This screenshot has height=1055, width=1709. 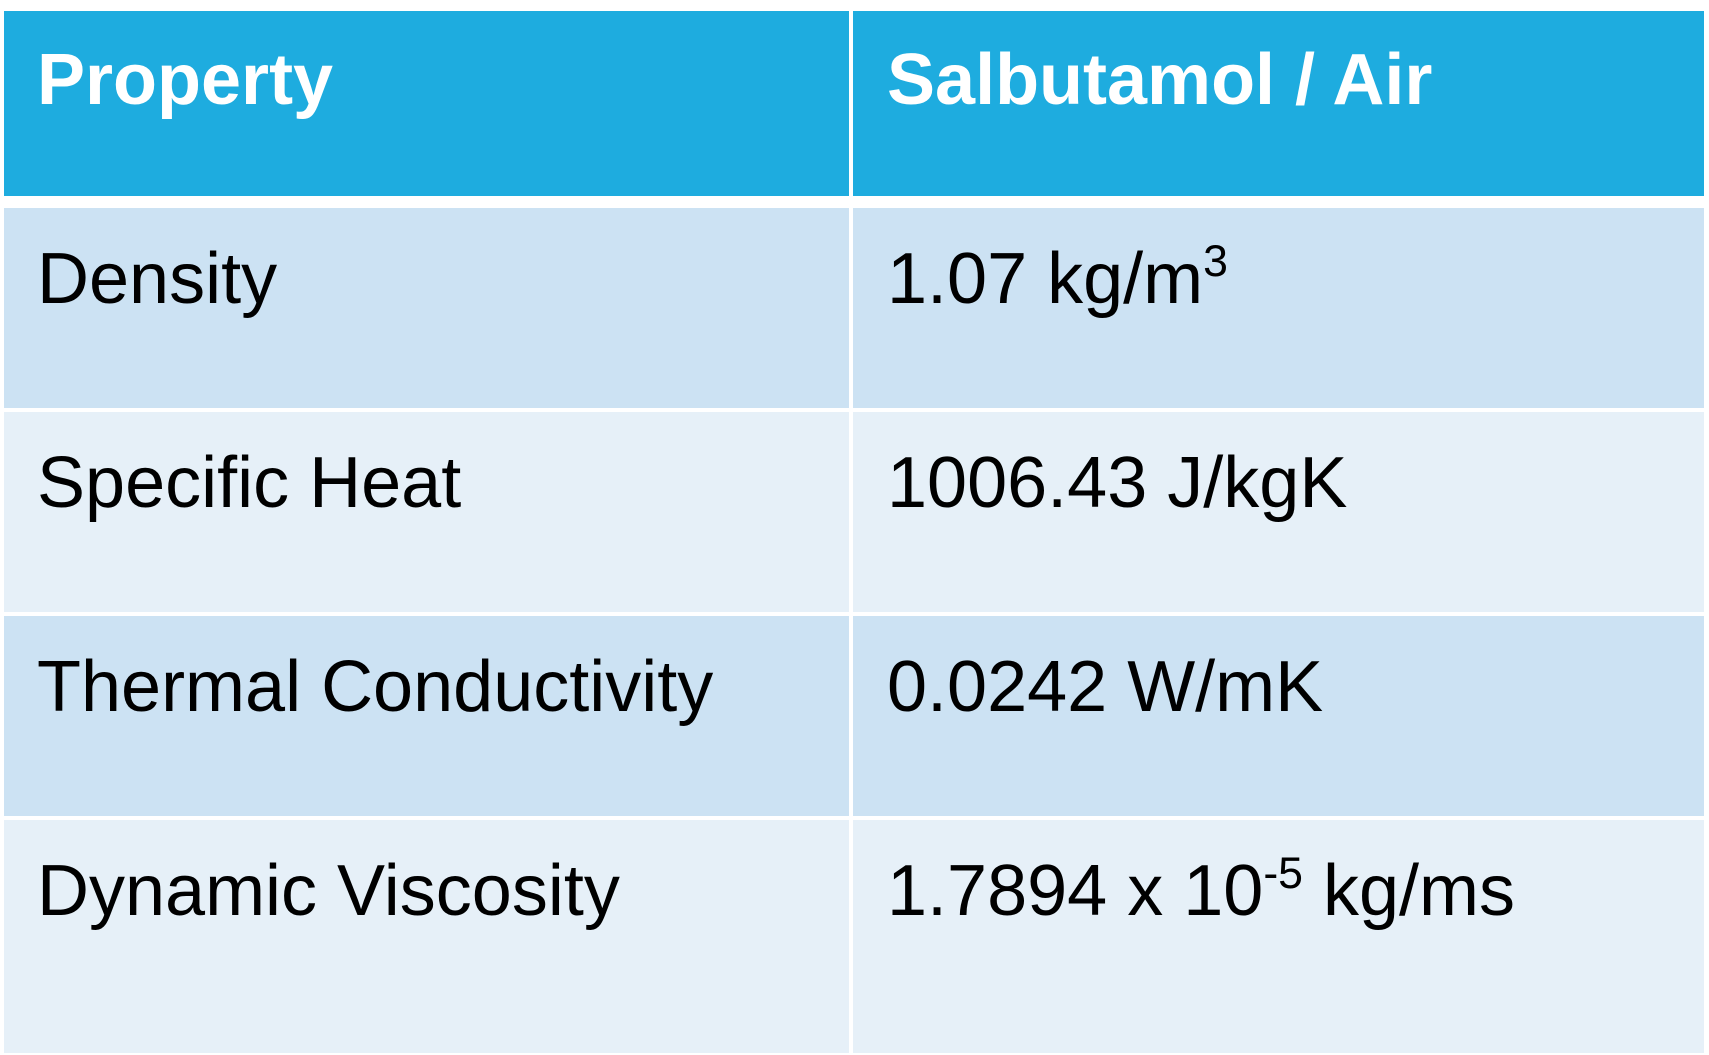 What do you see at coordinates (1045, 279) in the screenshot?
I see `value-base: 1.07 kg/m` at bounding box center [1045, 279].